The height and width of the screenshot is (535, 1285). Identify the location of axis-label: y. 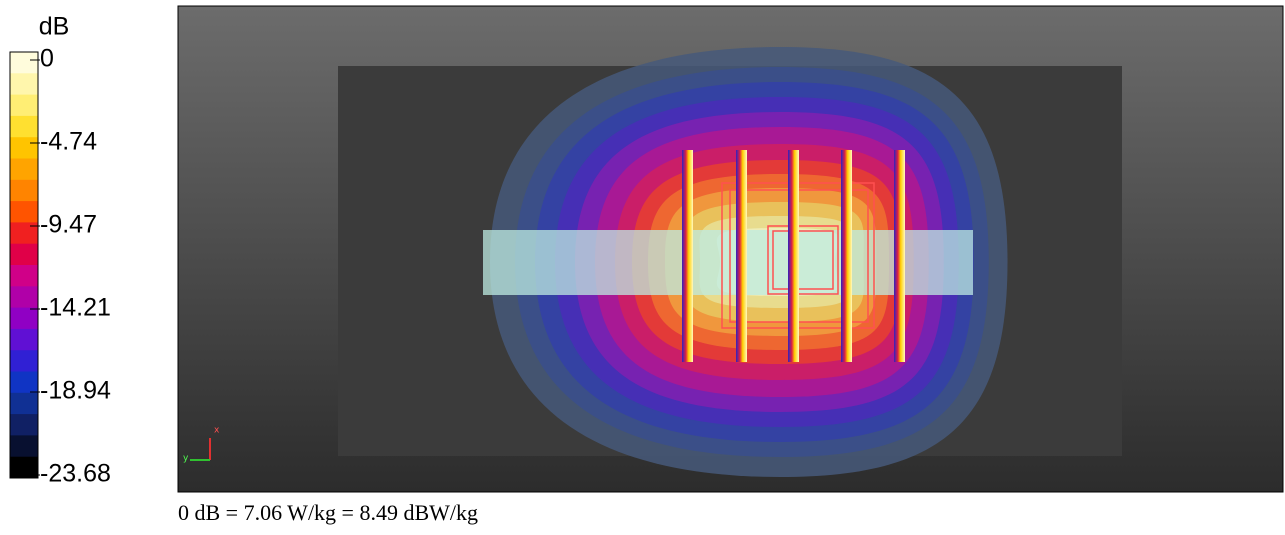
(186, 459).